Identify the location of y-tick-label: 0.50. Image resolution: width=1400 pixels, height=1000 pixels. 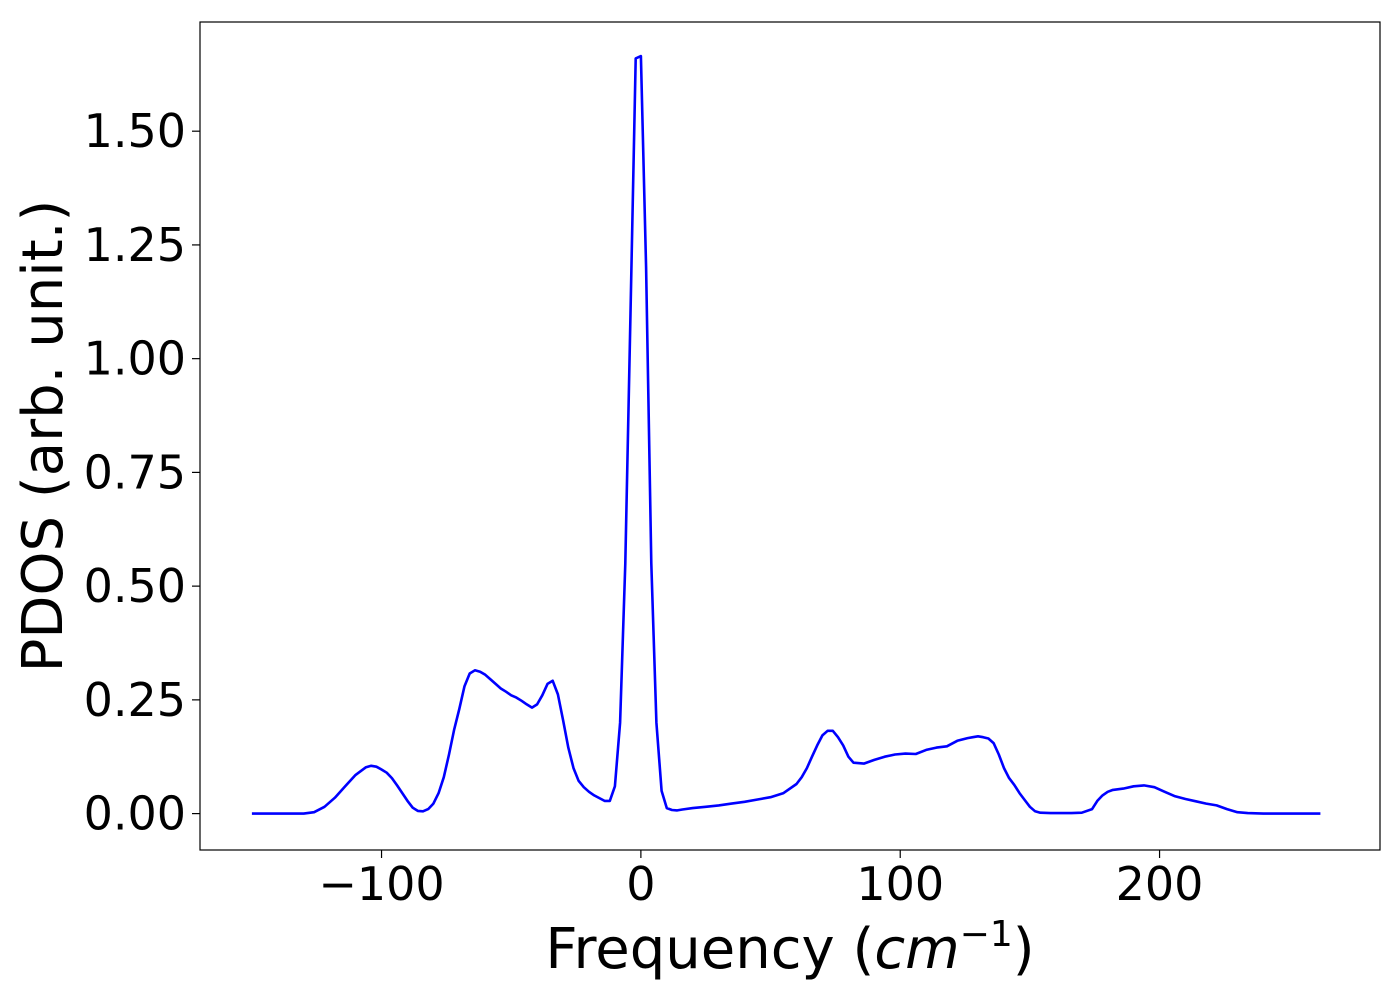
(135, 586).